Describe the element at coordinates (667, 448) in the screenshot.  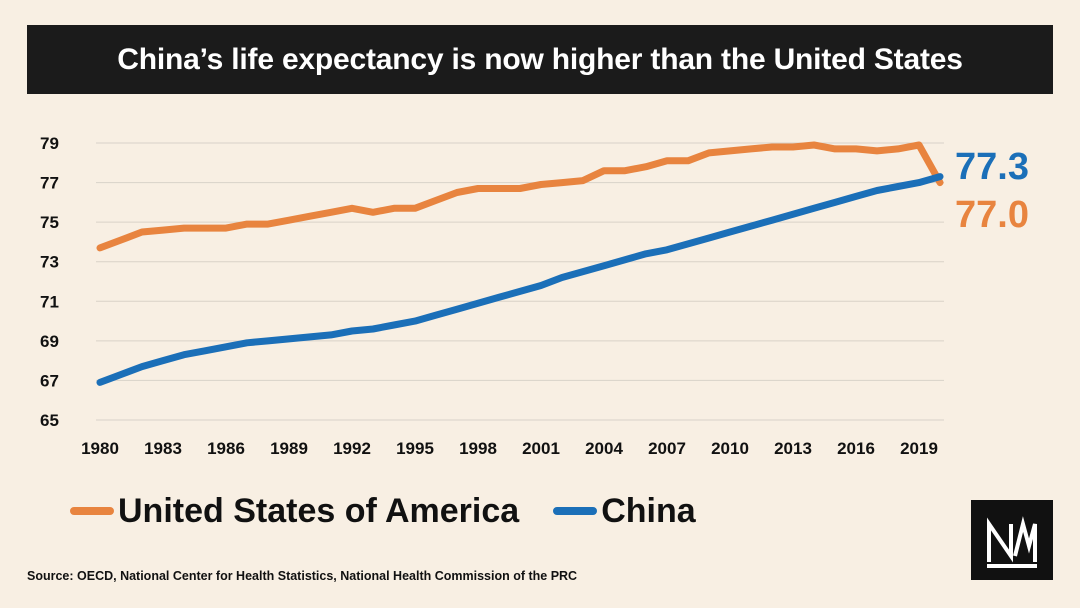
I see `x-tick-label-2007: 2007` at that location.